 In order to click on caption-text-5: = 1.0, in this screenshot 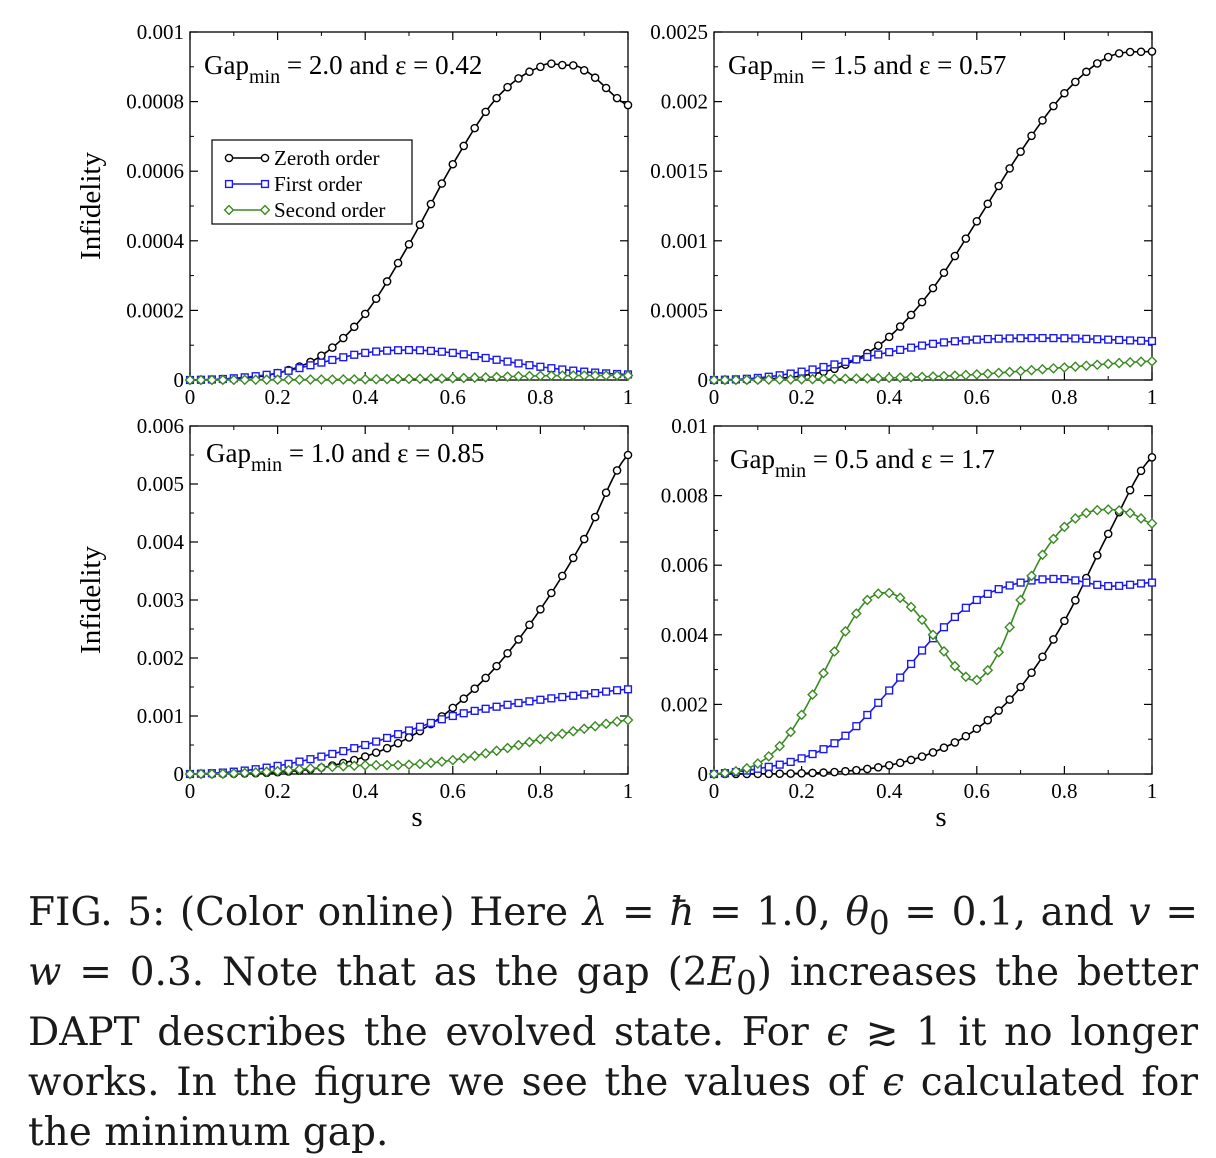, I will do `click(770, 912)`.